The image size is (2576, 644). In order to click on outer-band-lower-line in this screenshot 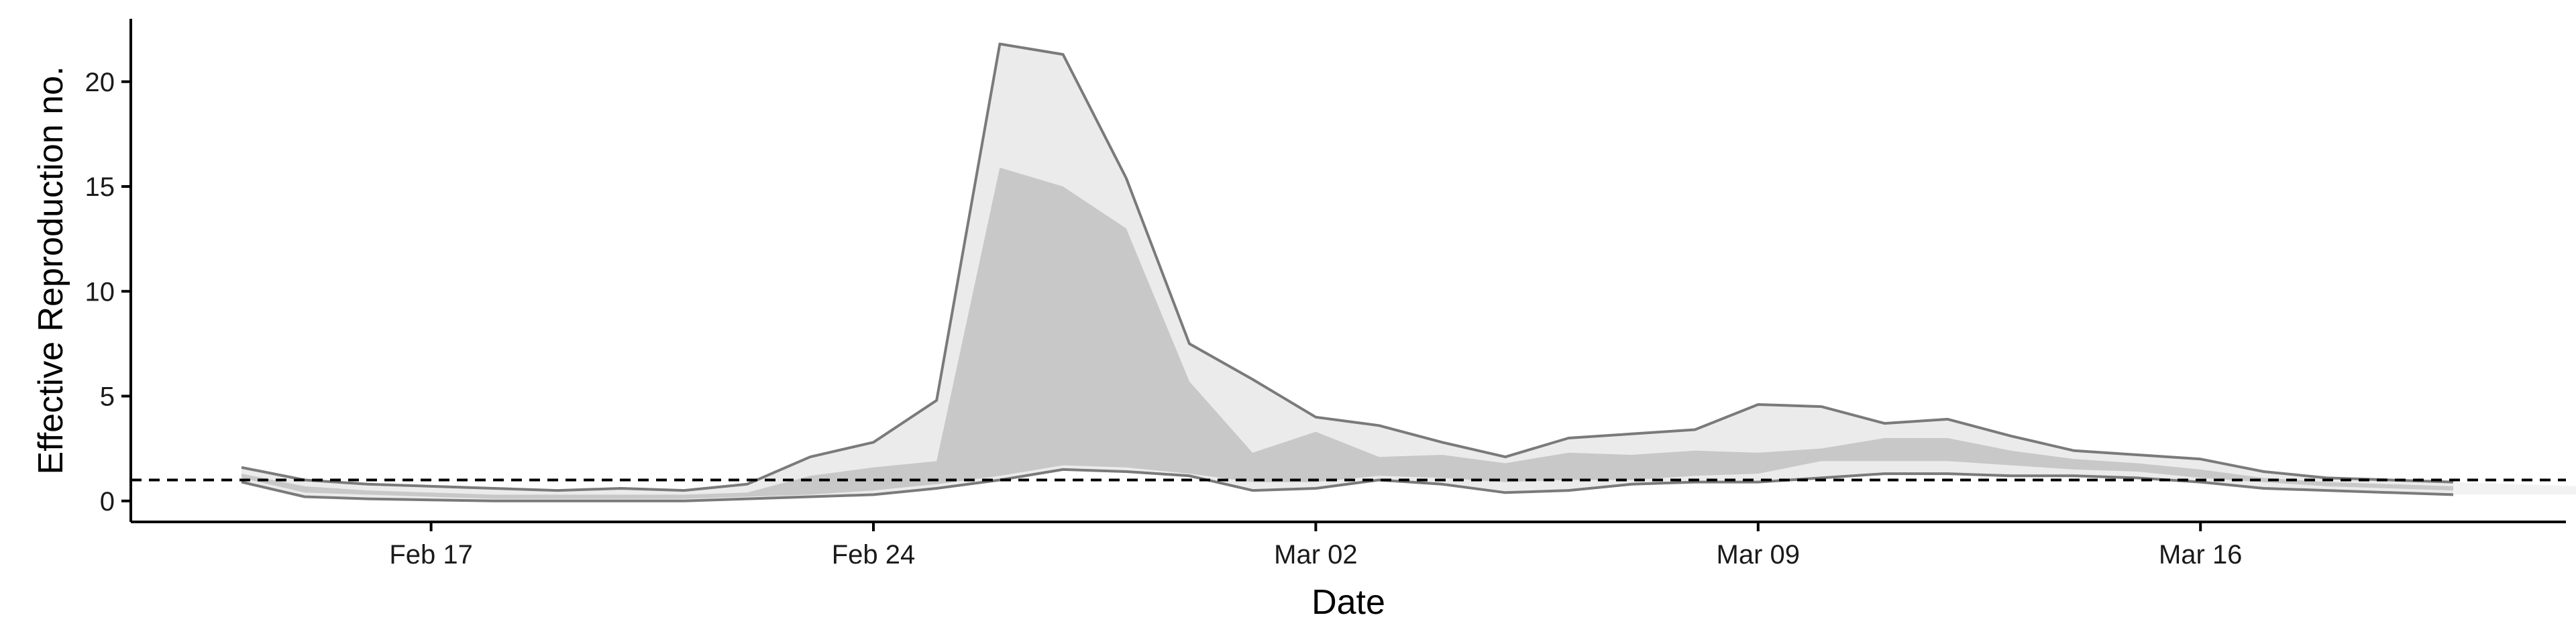, I will do `click(1347, 485)`.